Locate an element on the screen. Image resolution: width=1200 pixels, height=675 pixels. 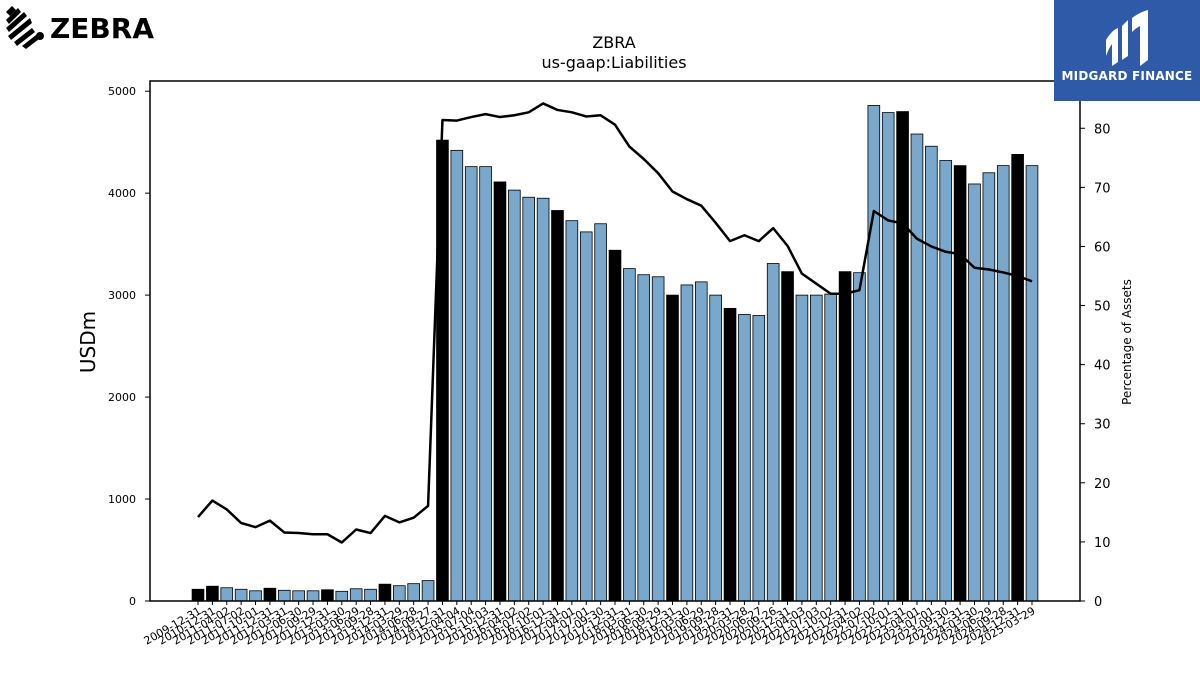
y-tick-label: 1000 is located at coordinates (122, 499).